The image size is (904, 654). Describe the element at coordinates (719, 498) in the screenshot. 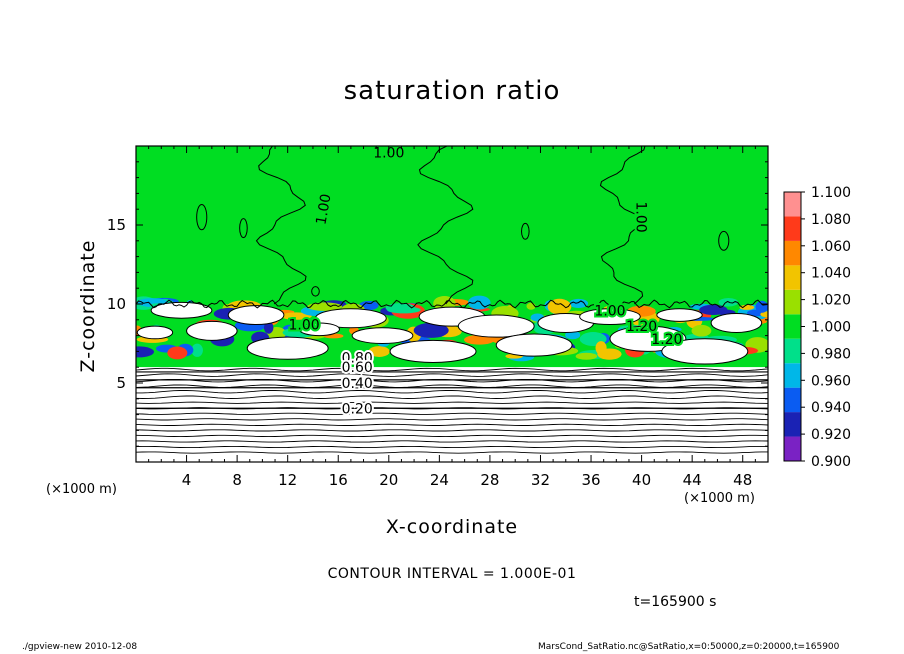

I see `x-axis-unit: (×1000 m)` at that location.